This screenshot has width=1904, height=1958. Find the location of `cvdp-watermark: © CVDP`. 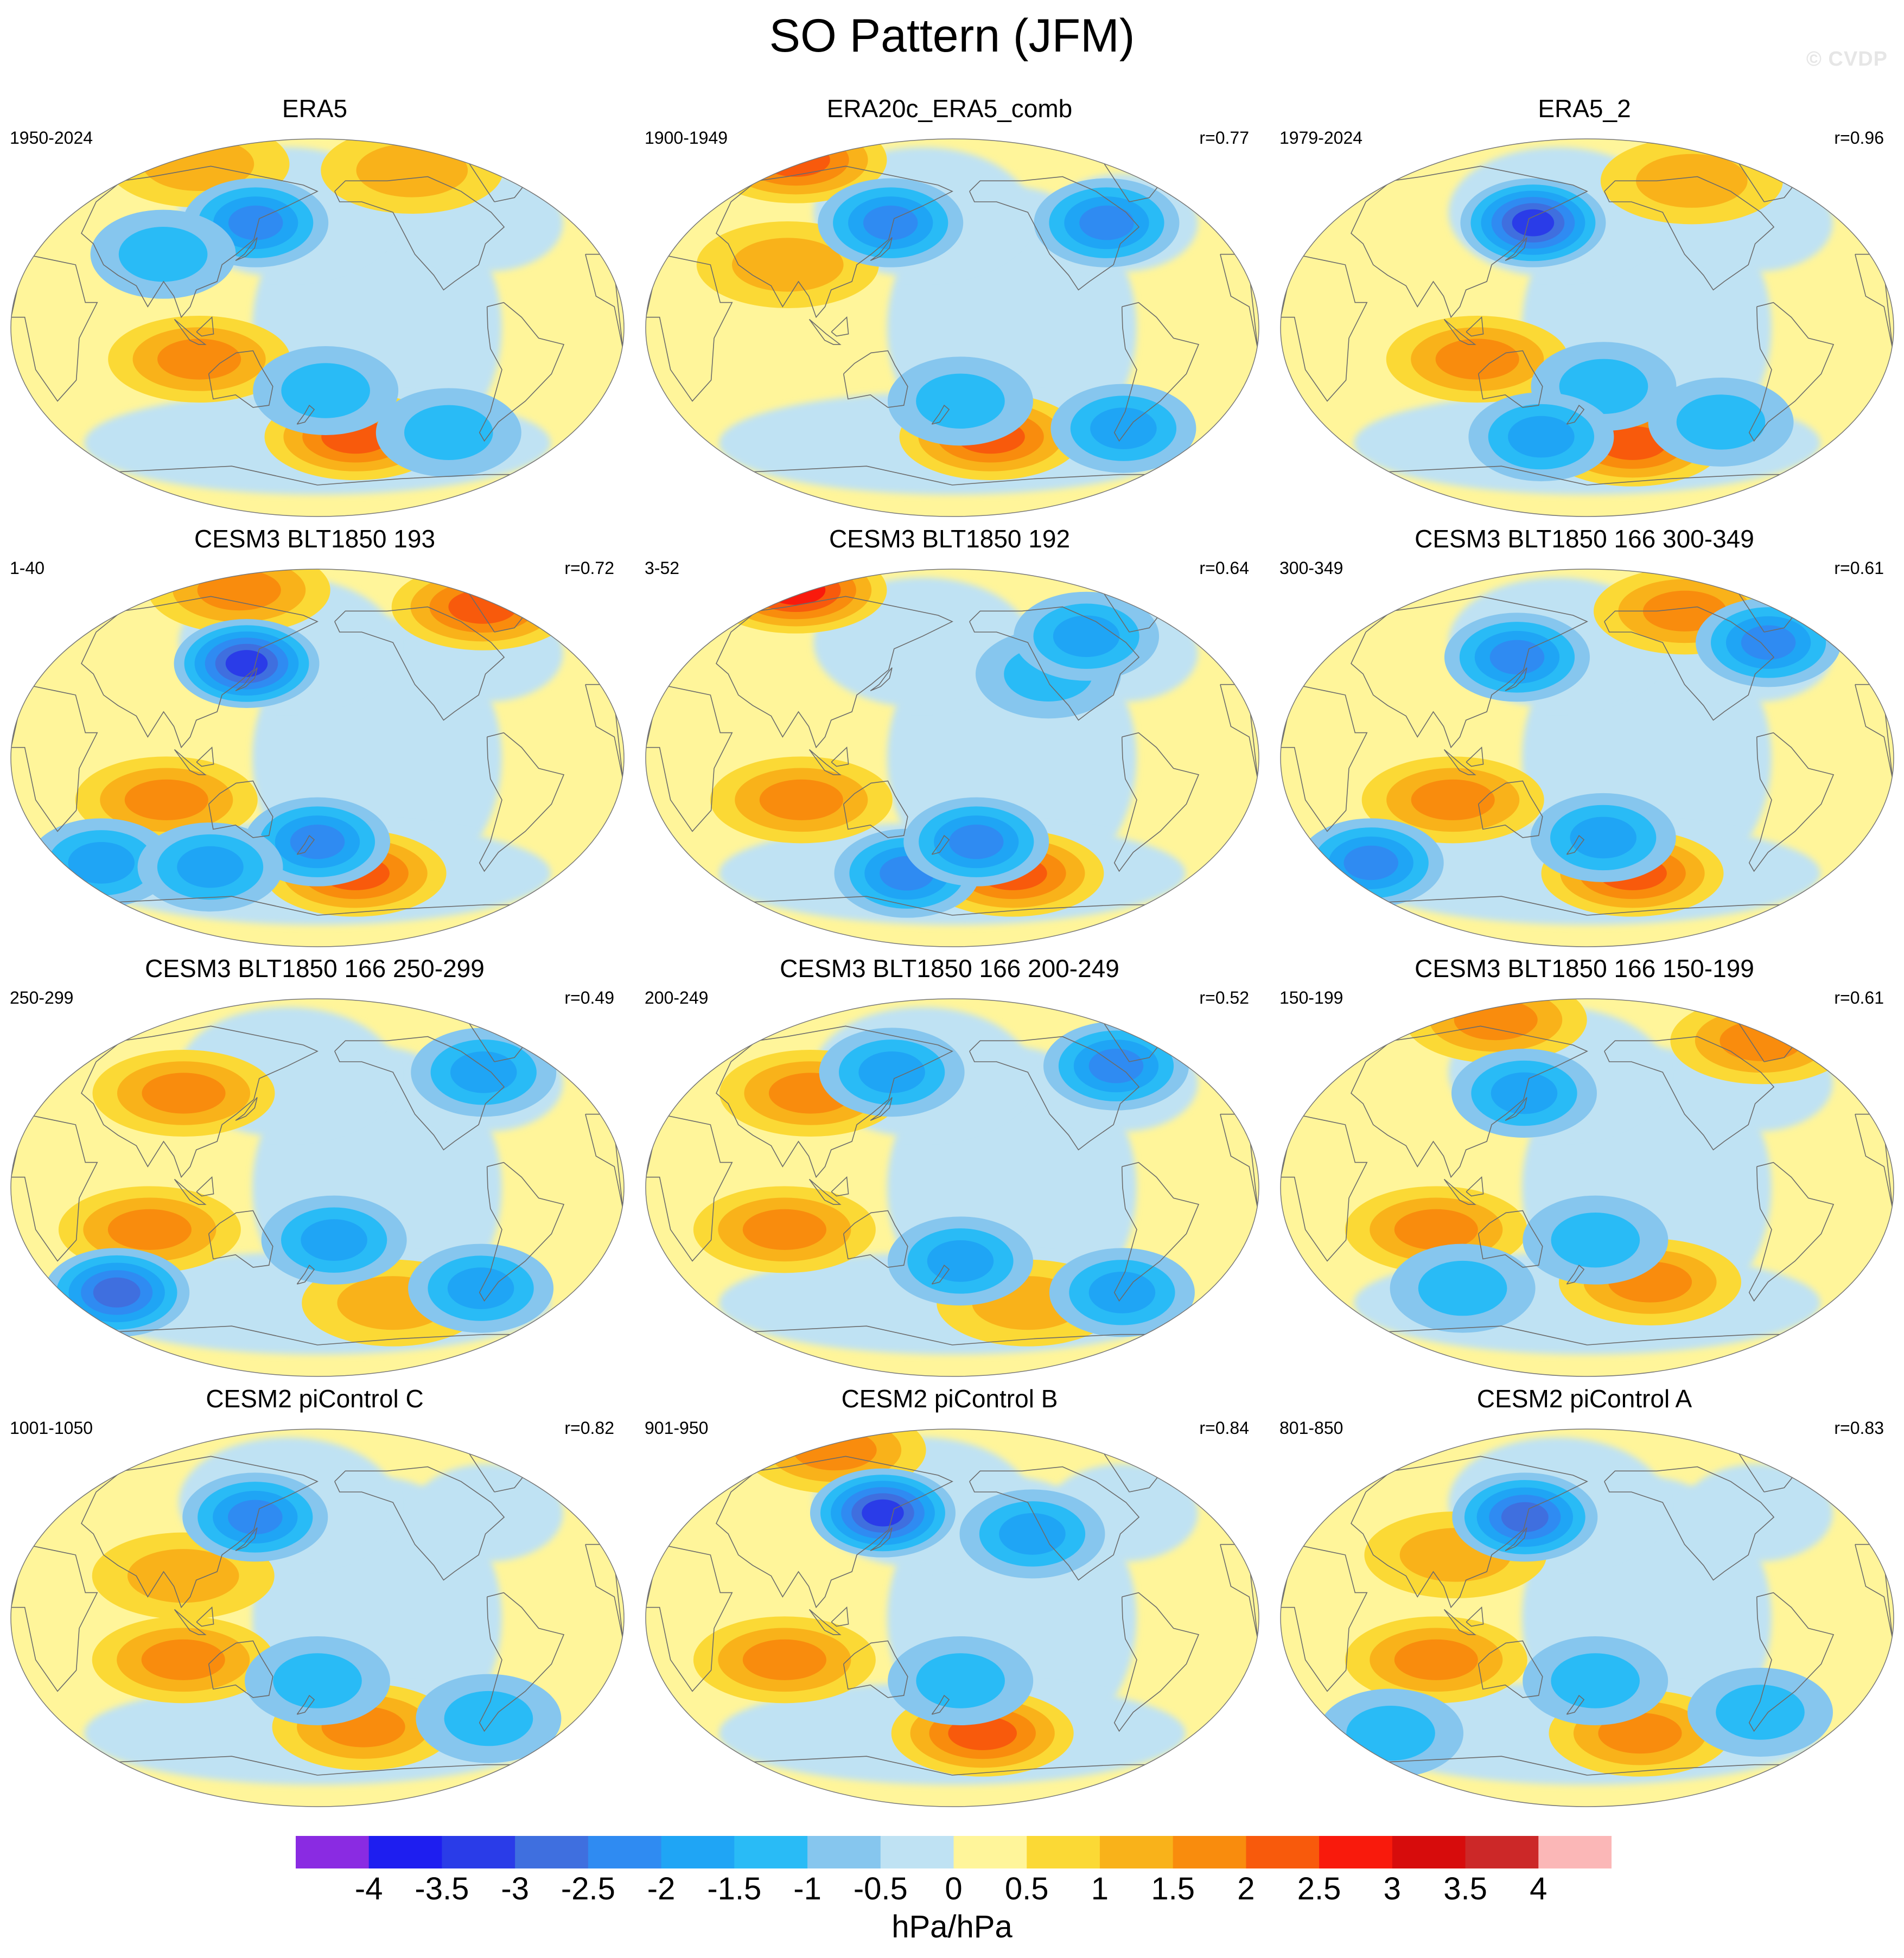

cvdp-watermark: © CVDP is located at coordinates (1847, 60).